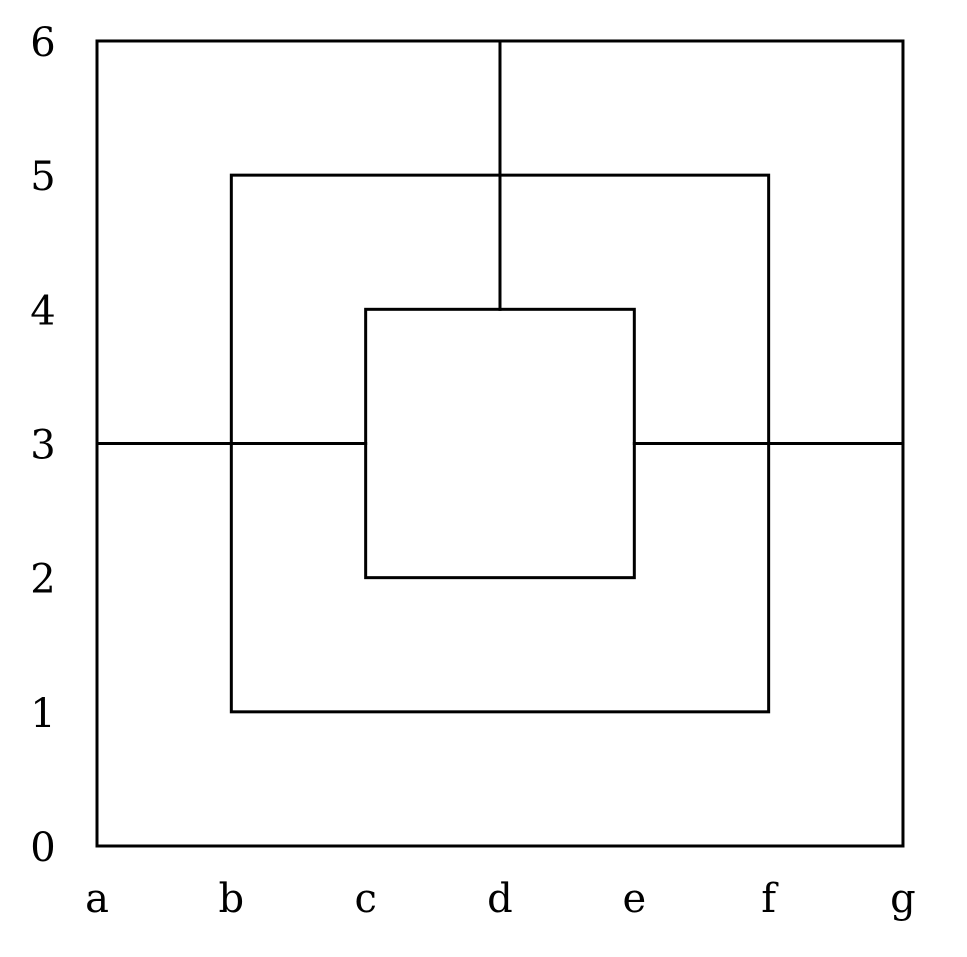 This screenshot has width=967, height=957. I want to click on column-label-a: a, so click(97, 899).